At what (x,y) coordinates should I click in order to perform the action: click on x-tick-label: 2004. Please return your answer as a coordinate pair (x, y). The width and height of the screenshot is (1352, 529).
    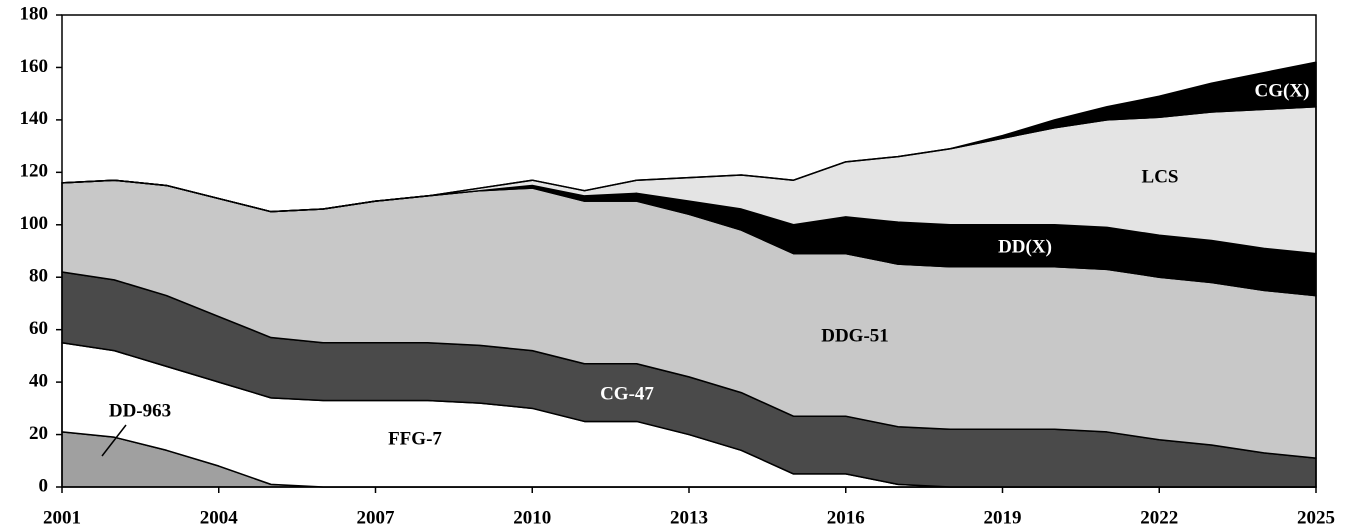
    Looking at the image, I should click on (219, 517).